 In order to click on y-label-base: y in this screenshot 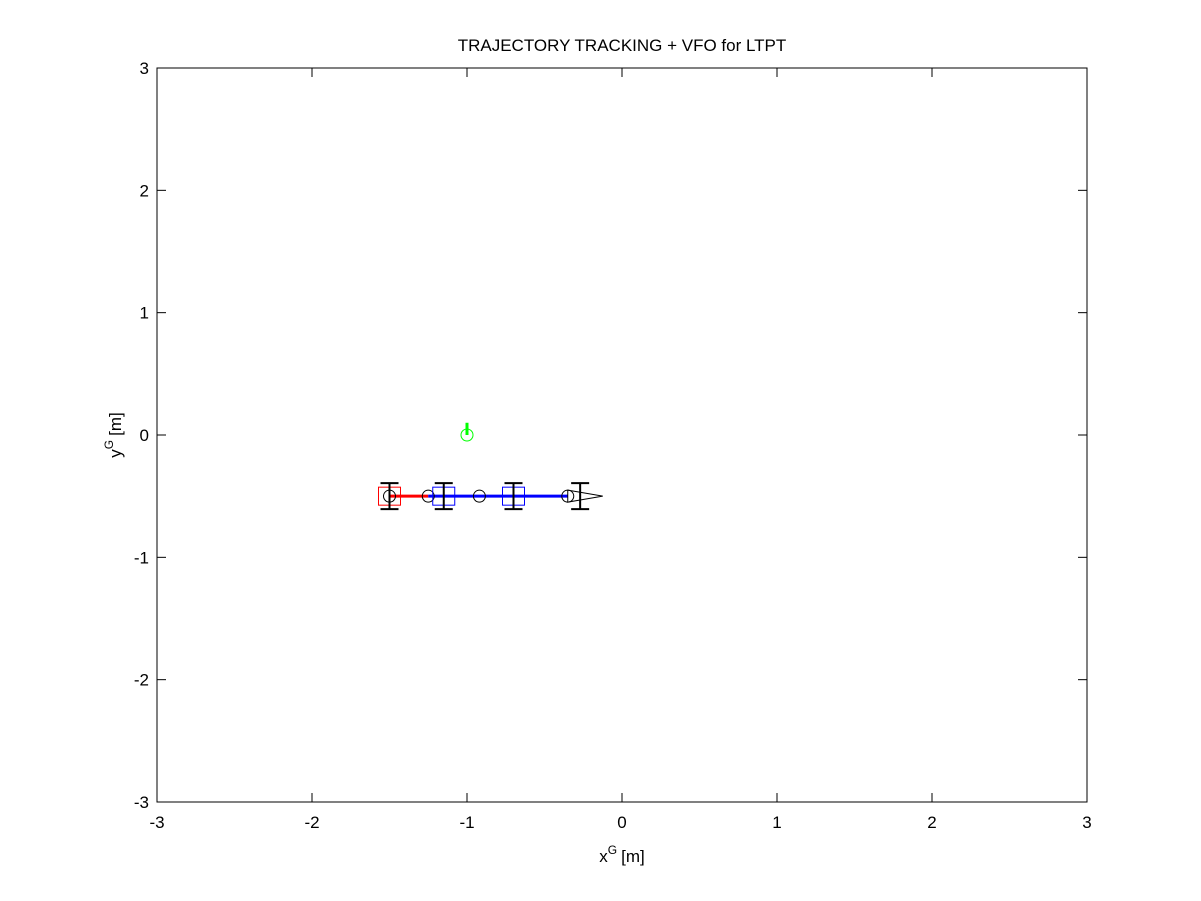, I will do `click(115, 453)`.